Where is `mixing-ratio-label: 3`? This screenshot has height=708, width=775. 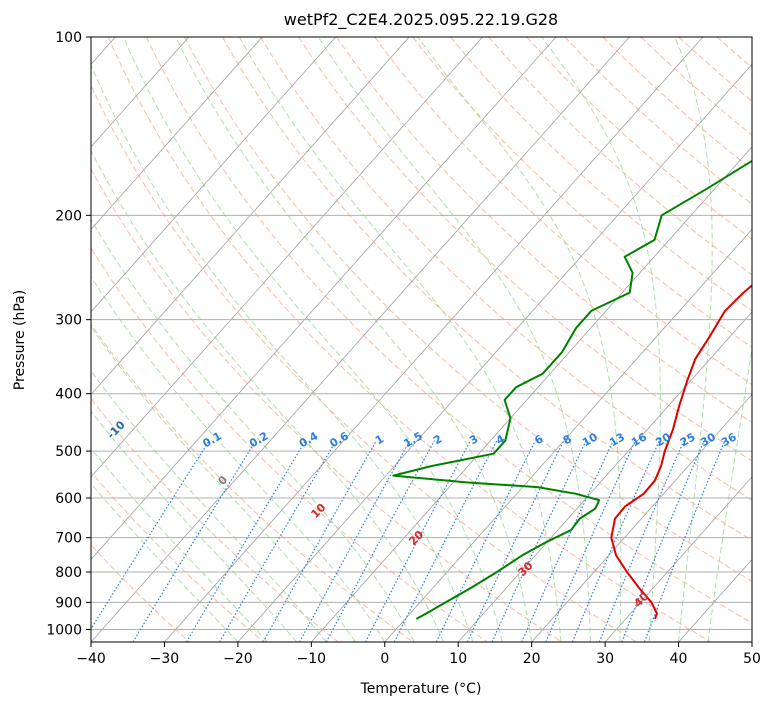
mixing-ratio-label: 3 is located at coordinates (473, 439).